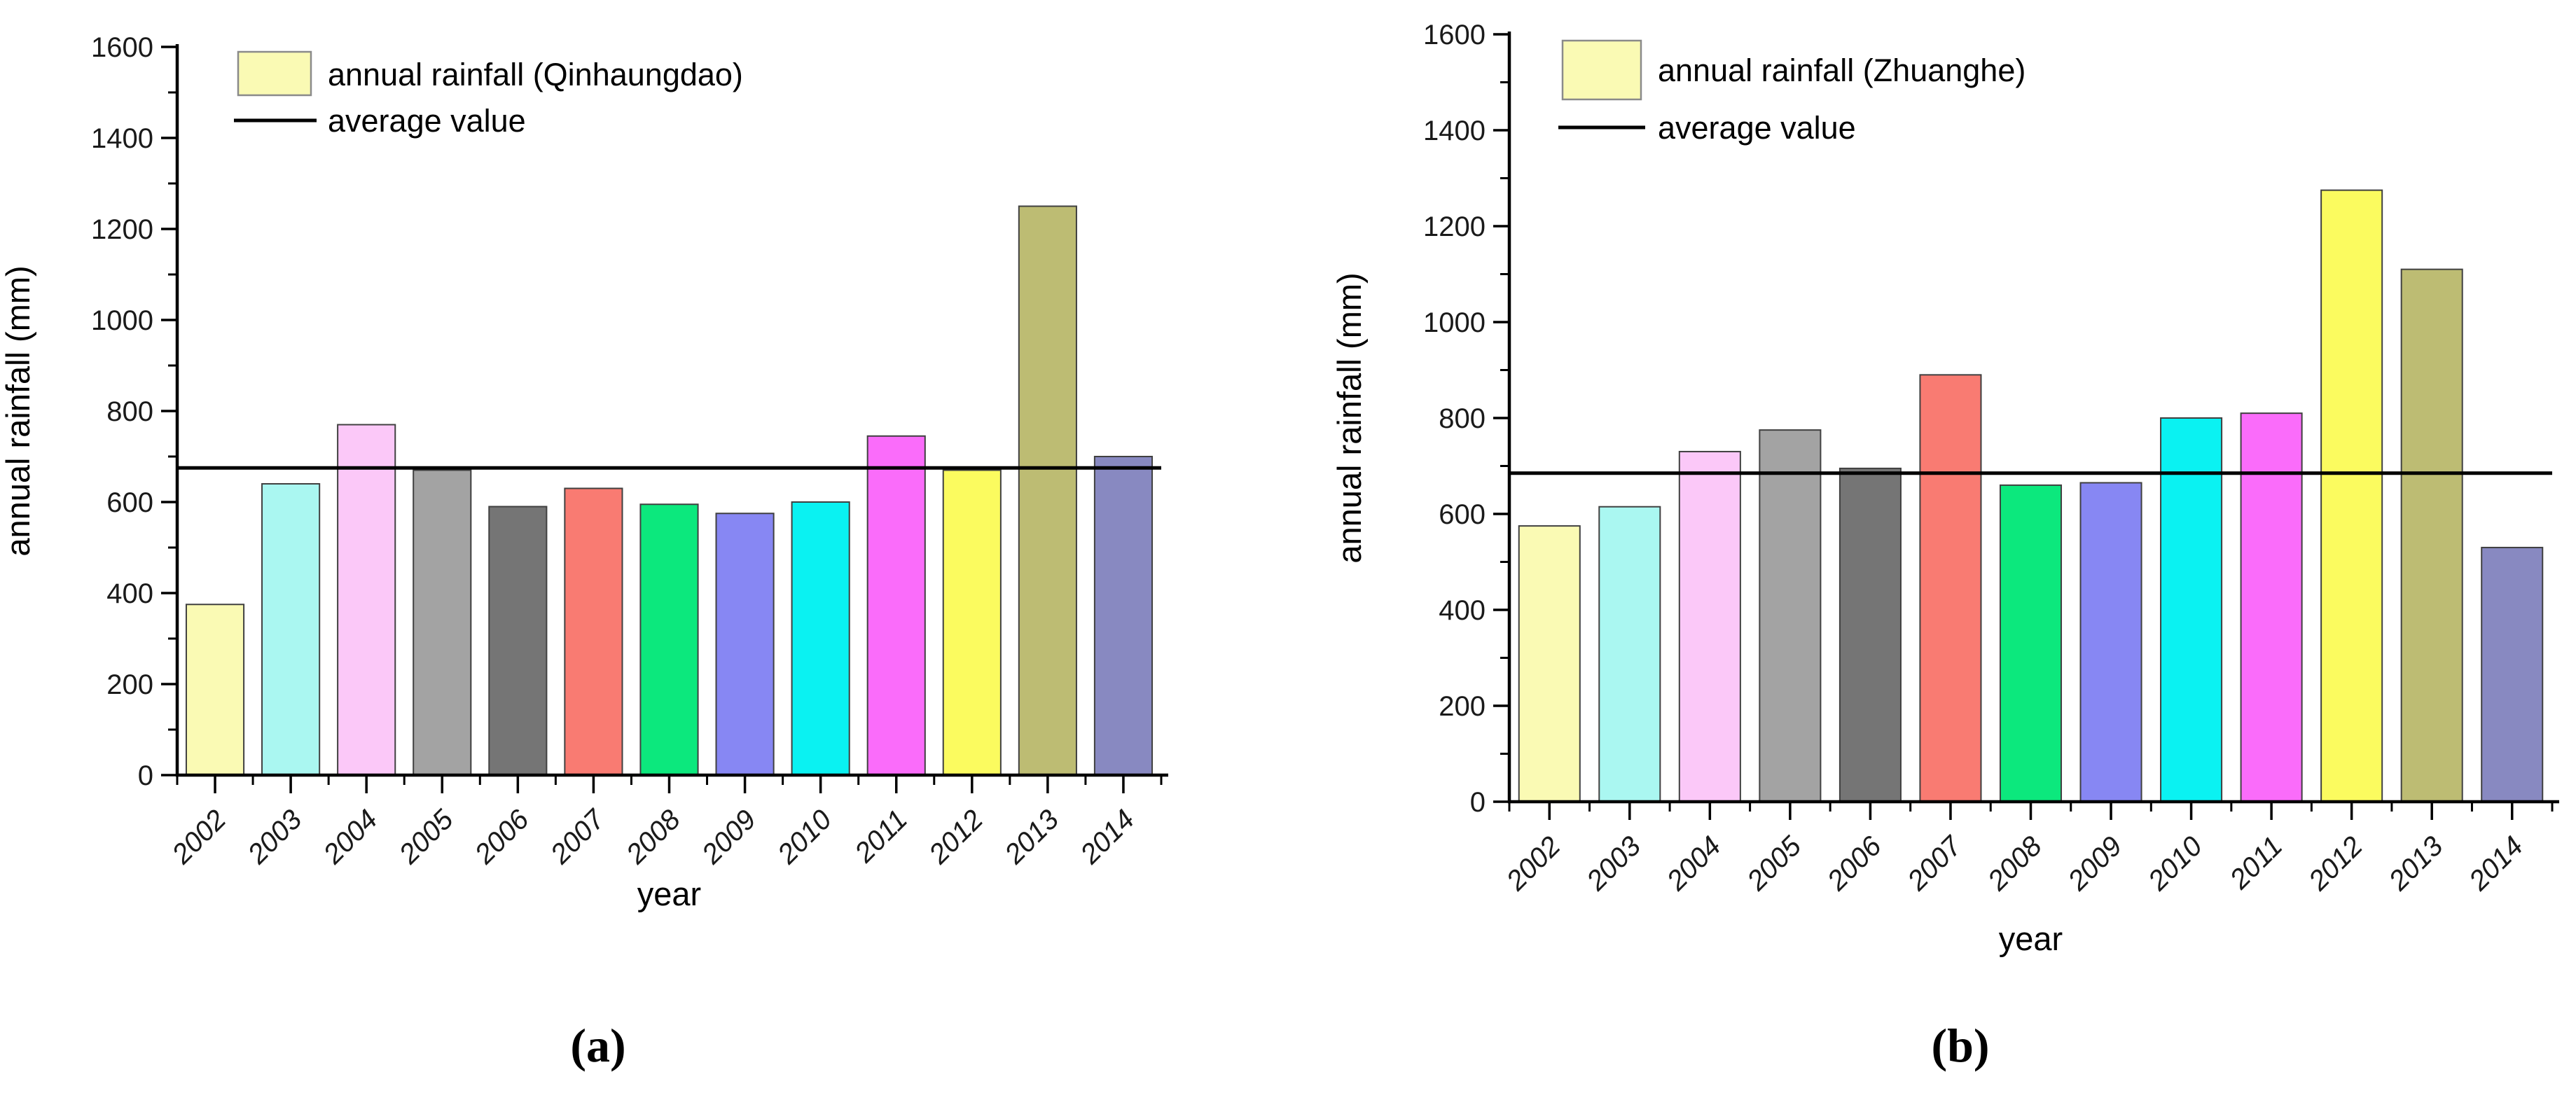 The width and height of the screenshot is (2576, 1100). Describe the element at coordinates (1842, 70) in the screenshot. I see `legend-series-label: annual rainfall (Zhuanghe)` at that location.